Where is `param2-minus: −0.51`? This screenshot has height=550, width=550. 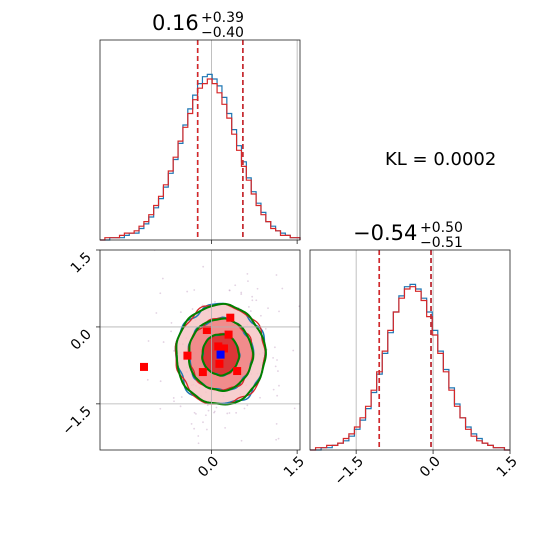
param2-minus: −0.51 is located at coordinates (441, 243).